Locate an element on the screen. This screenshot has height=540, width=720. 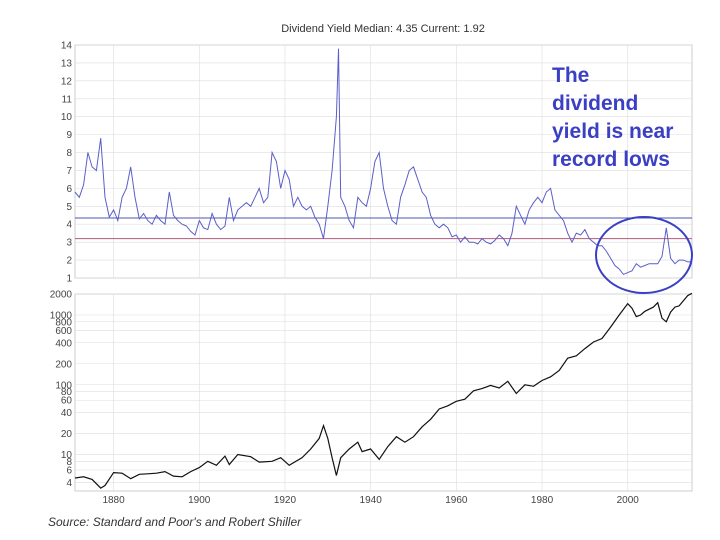
annotation-line-4: record lows is located at coordinates (611, 159).